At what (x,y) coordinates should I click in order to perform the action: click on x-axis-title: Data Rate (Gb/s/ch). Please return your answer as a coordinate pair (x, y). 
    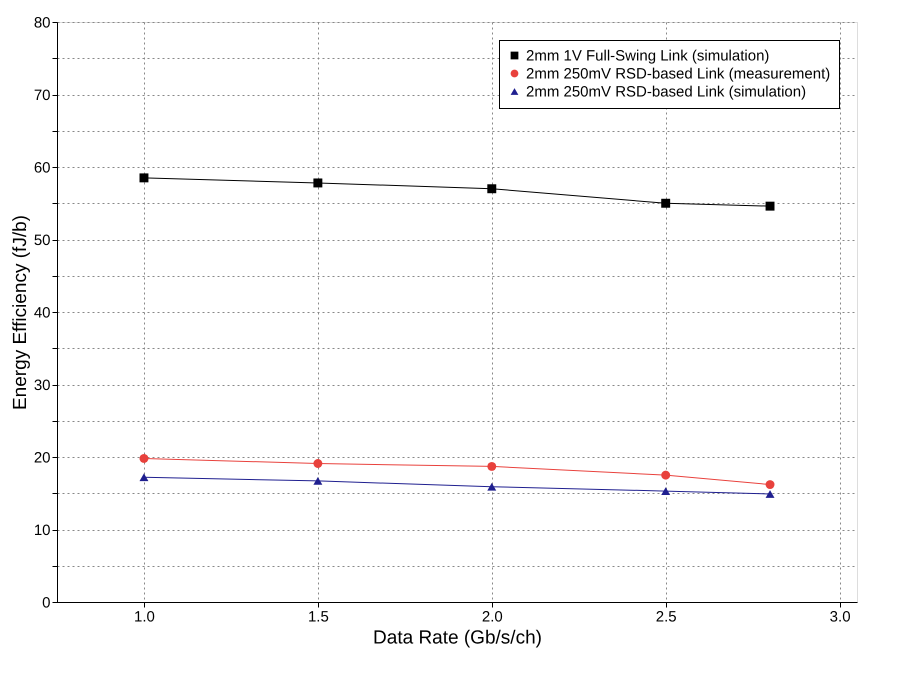
    Looking at the image, I should click on (457, 638).